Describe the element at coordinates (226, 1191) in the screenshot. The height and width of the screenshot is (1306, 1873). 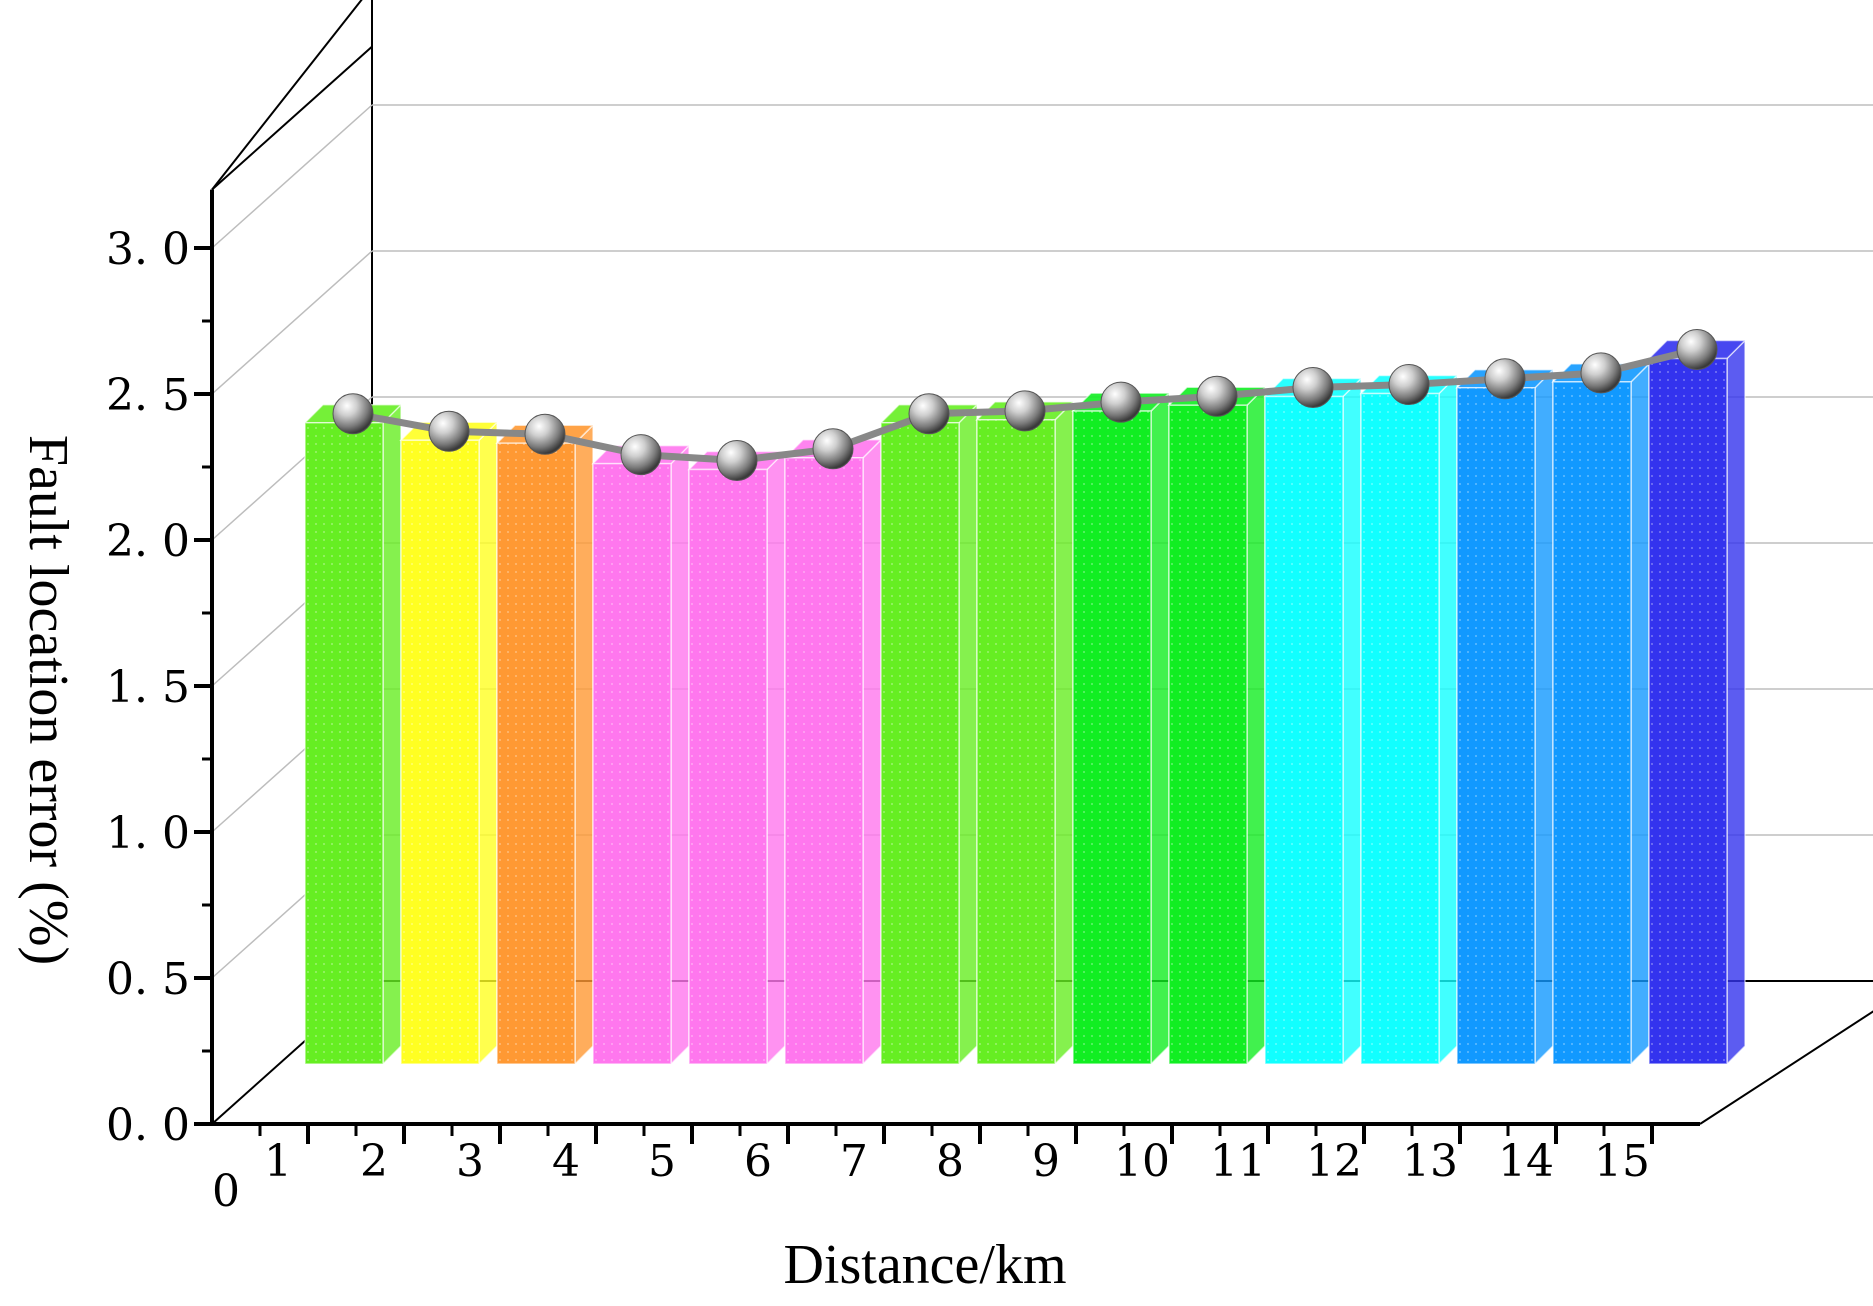
I see `x-origin-label: 0` at that location.